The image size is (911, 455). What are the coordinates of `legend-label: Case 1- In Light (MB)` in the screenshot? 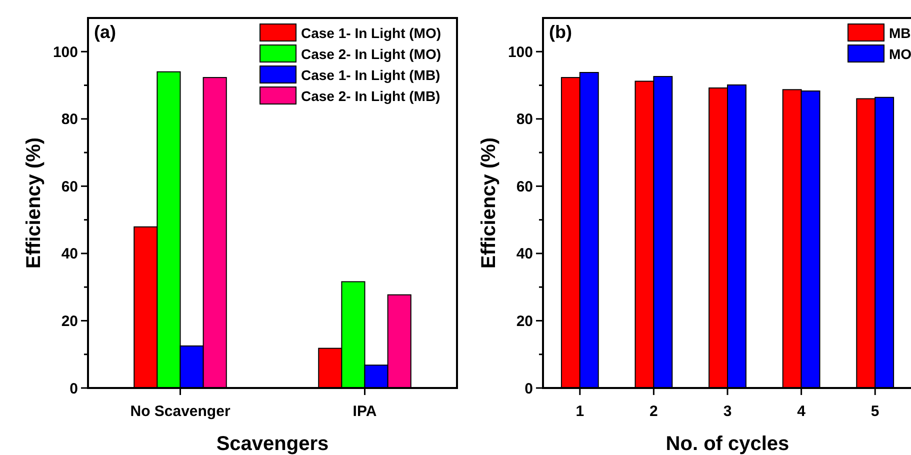 It's located at (370, 75).